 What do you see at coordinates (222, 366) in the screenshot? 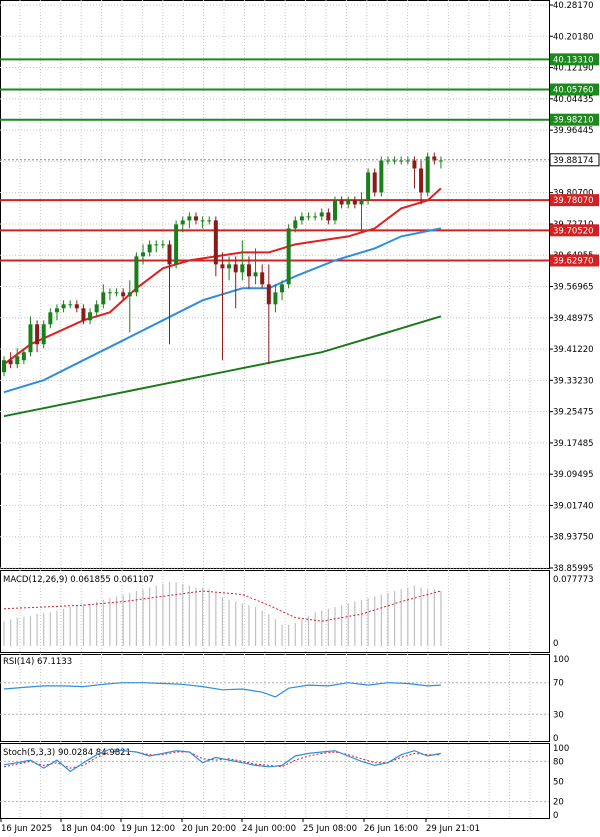
I see `ma-slow-line` at bounding box center [222, 366].